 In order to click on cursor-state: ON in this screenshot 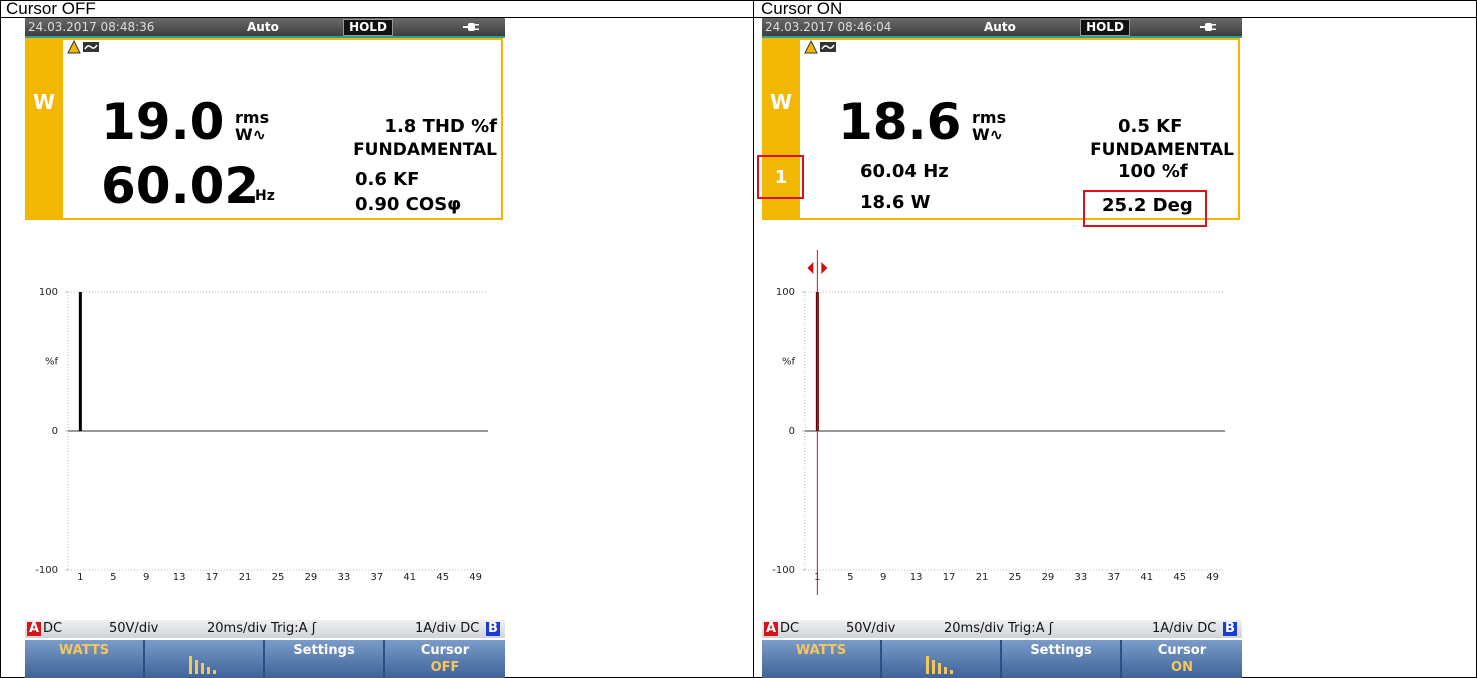, I will do `click(1182, 667)`.